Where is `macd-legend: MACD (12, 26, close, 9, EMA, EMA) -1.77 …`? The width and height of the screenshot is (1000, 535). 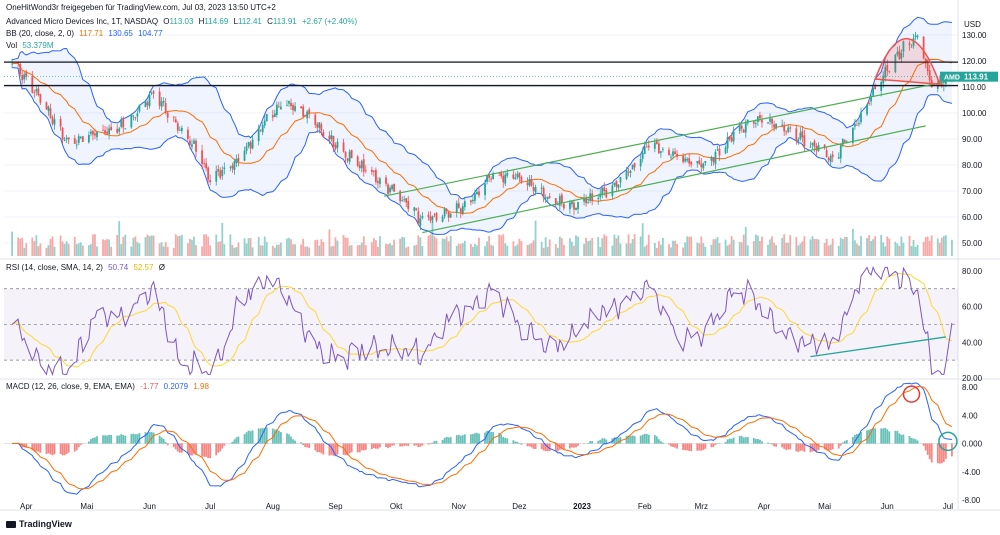 macd-legend: MACD (12, 26, close, 9, EMA, EMA) -1.77 … is located at coordinates (109, 387).